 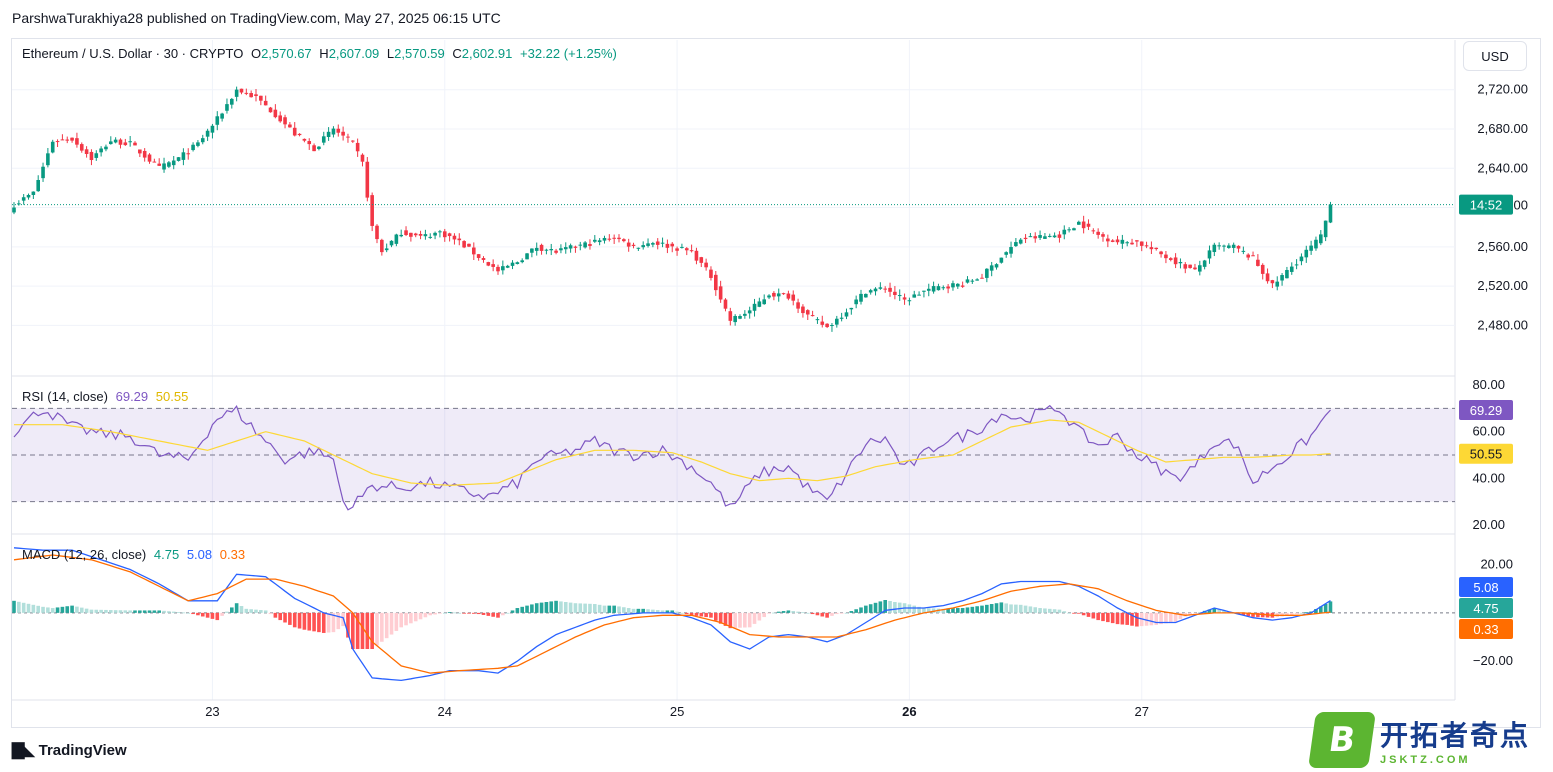 I want to click on macd-badge-text: 5.08, so click(x=1485, y=587).